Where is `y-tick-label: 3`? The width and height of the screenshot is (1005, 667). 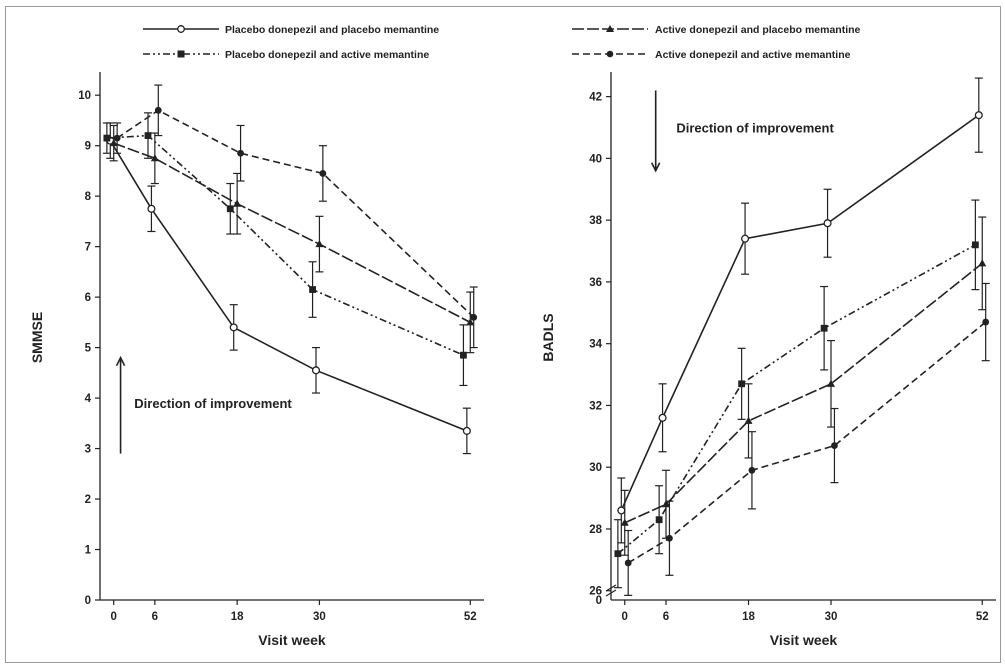
y-tick-label: 3 is located at coordinates (88, 450).